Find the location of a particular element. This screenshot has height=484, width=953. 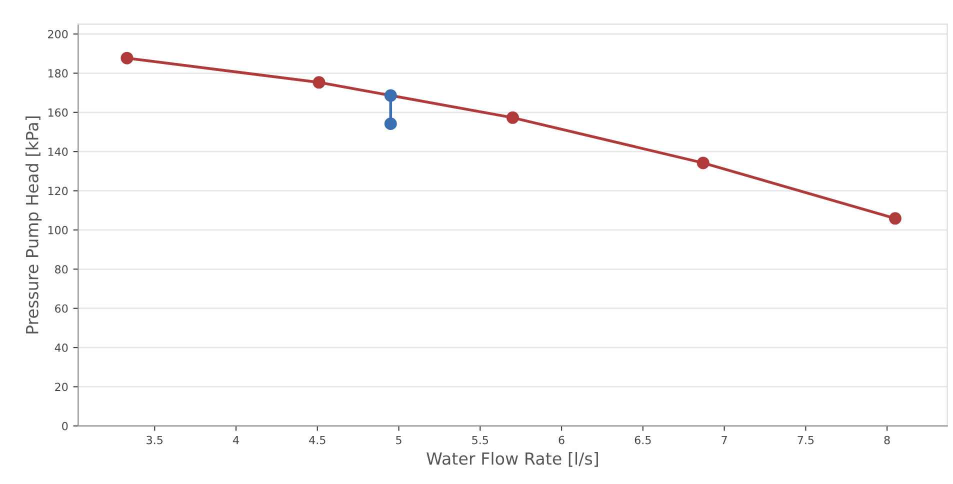

y-tick-label: 60 is located at coordinates (61, 308).